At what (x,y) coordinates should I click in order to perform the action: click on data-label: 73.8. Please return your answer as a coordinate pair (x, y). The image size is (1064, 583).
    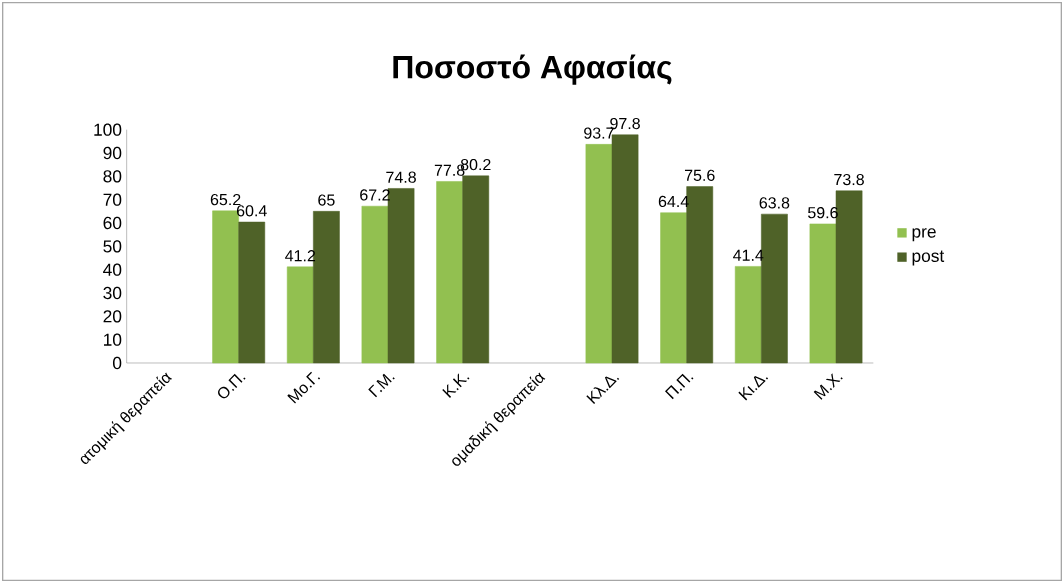
    Looking at the image, I should click on (849, 179).